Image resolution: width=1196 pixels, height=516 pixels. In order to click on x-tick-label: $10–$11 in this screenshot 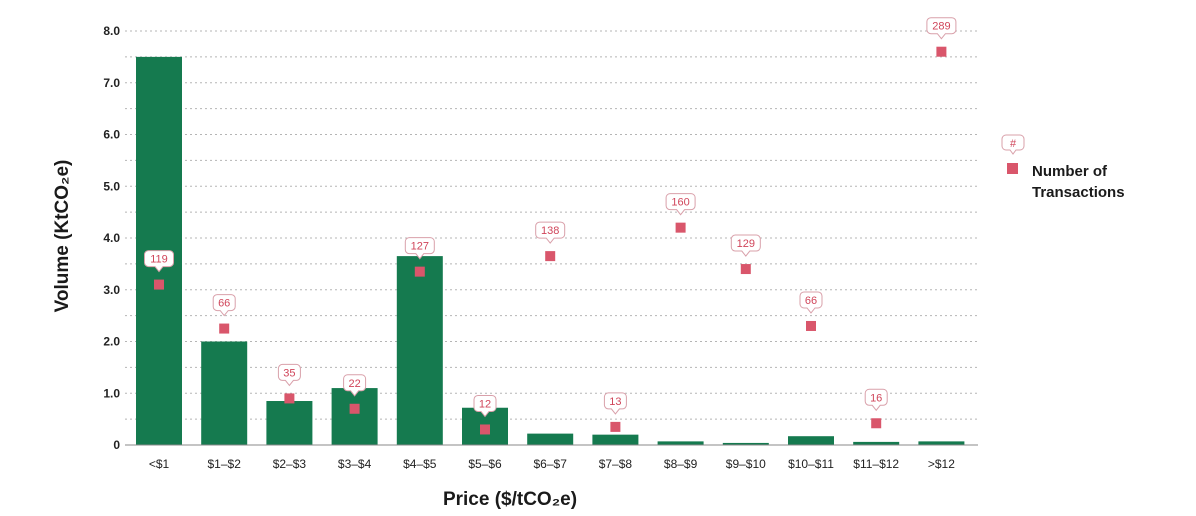, I will do `click(811, 464)`.